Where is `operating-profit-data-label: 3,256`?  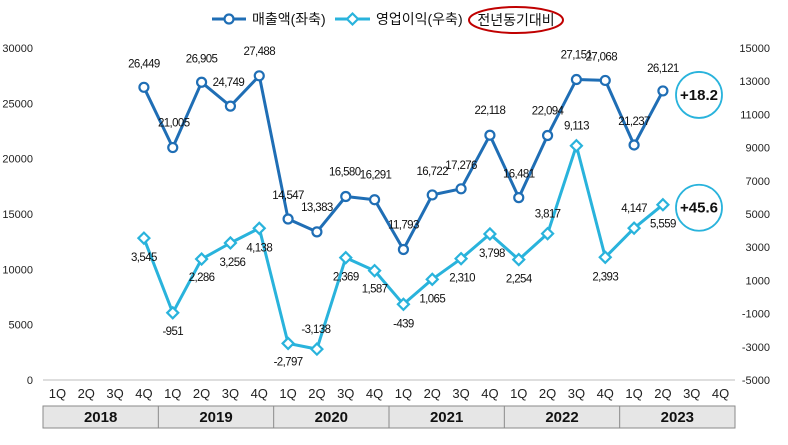 operating-profit-data-label: 3,256 is located at coordinates (233, 263).